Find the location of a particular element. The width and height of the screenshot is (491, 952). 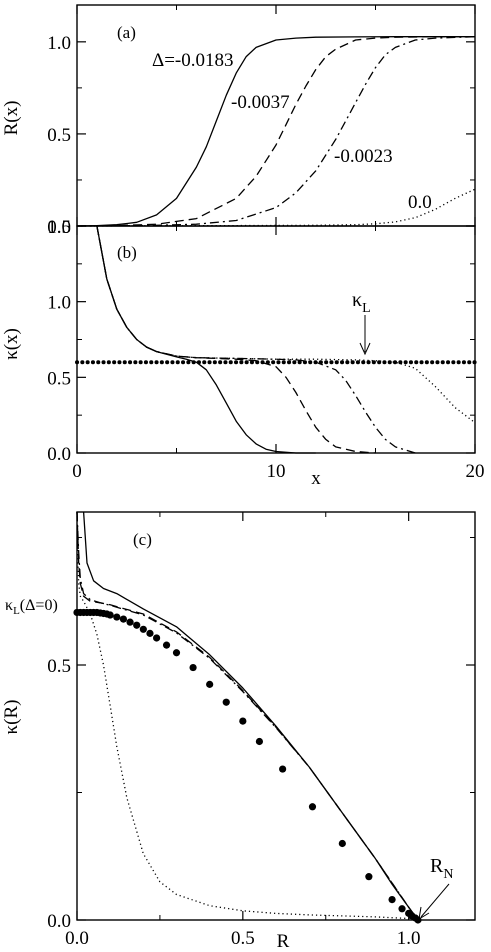

rn-arrow-head is located at coordinates (424, 913).